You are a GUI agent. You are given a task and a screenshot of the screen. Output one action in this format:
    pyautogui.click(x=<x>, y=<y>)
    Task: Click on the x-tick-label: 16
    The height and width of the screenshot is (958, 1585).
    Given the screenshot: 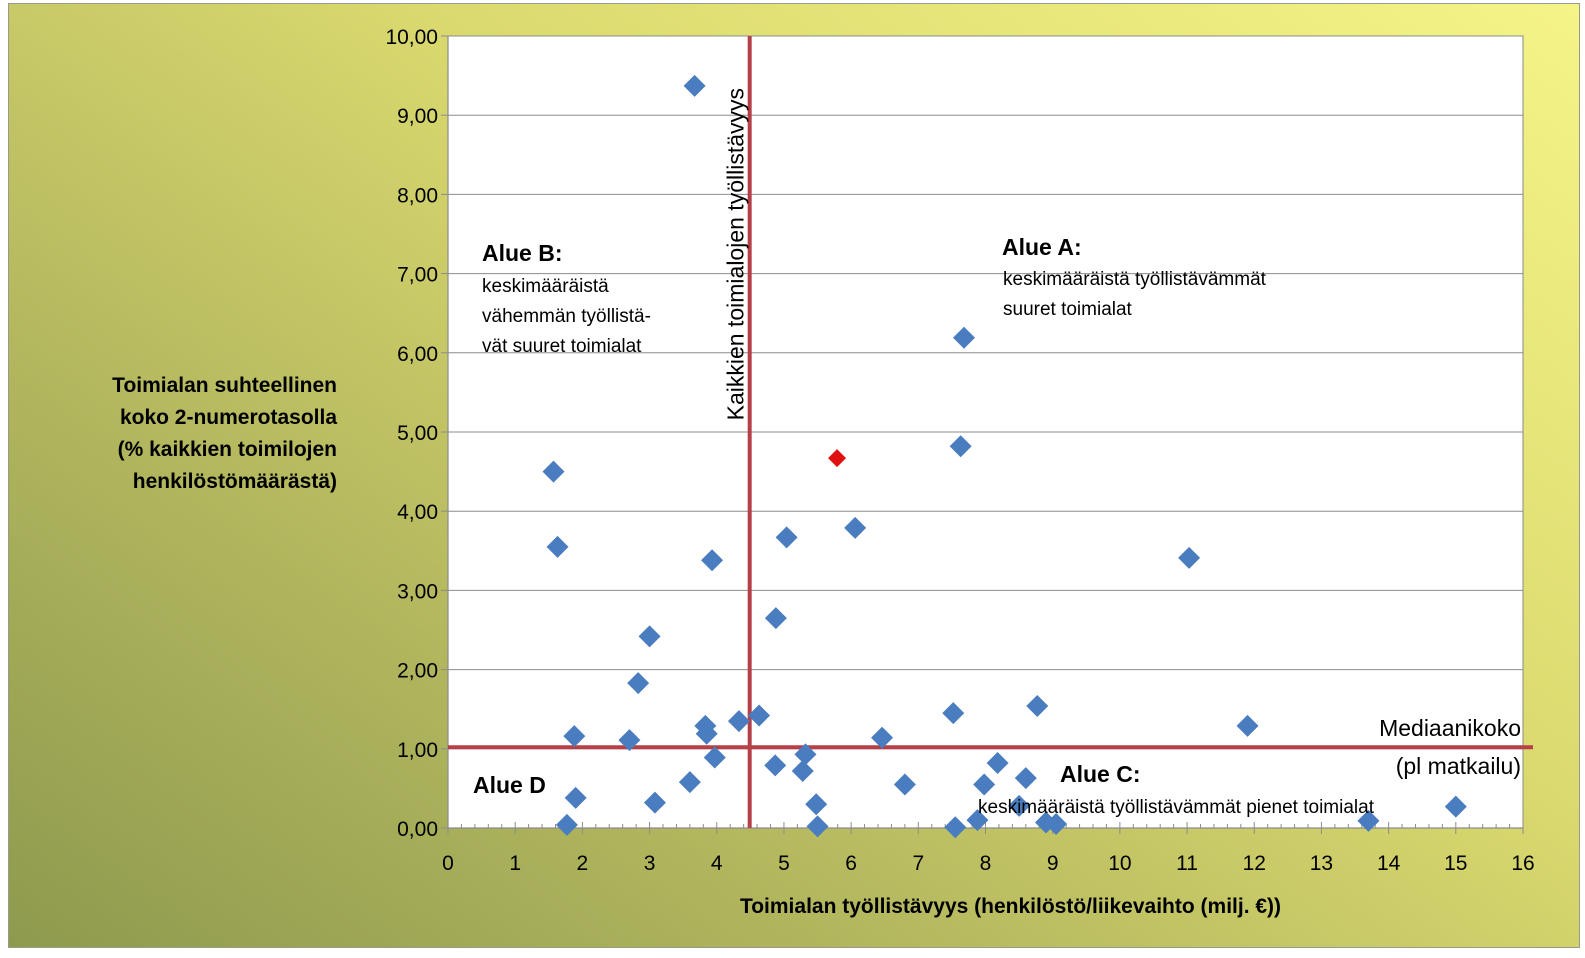 What is the action you would take?
    pyautogui.click(x=1522, y=863)
    